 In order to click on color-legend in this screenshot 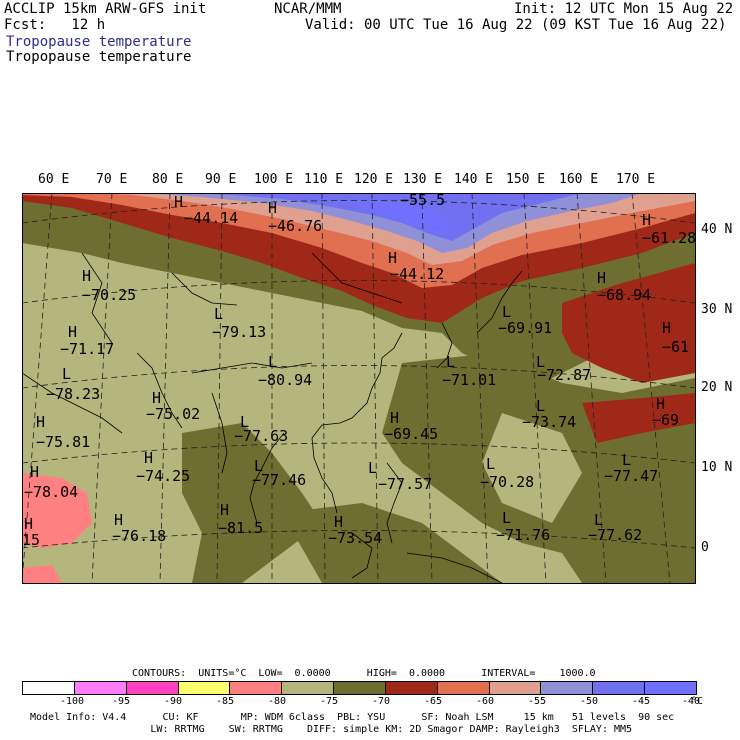, I will do `click(359, 688)`.